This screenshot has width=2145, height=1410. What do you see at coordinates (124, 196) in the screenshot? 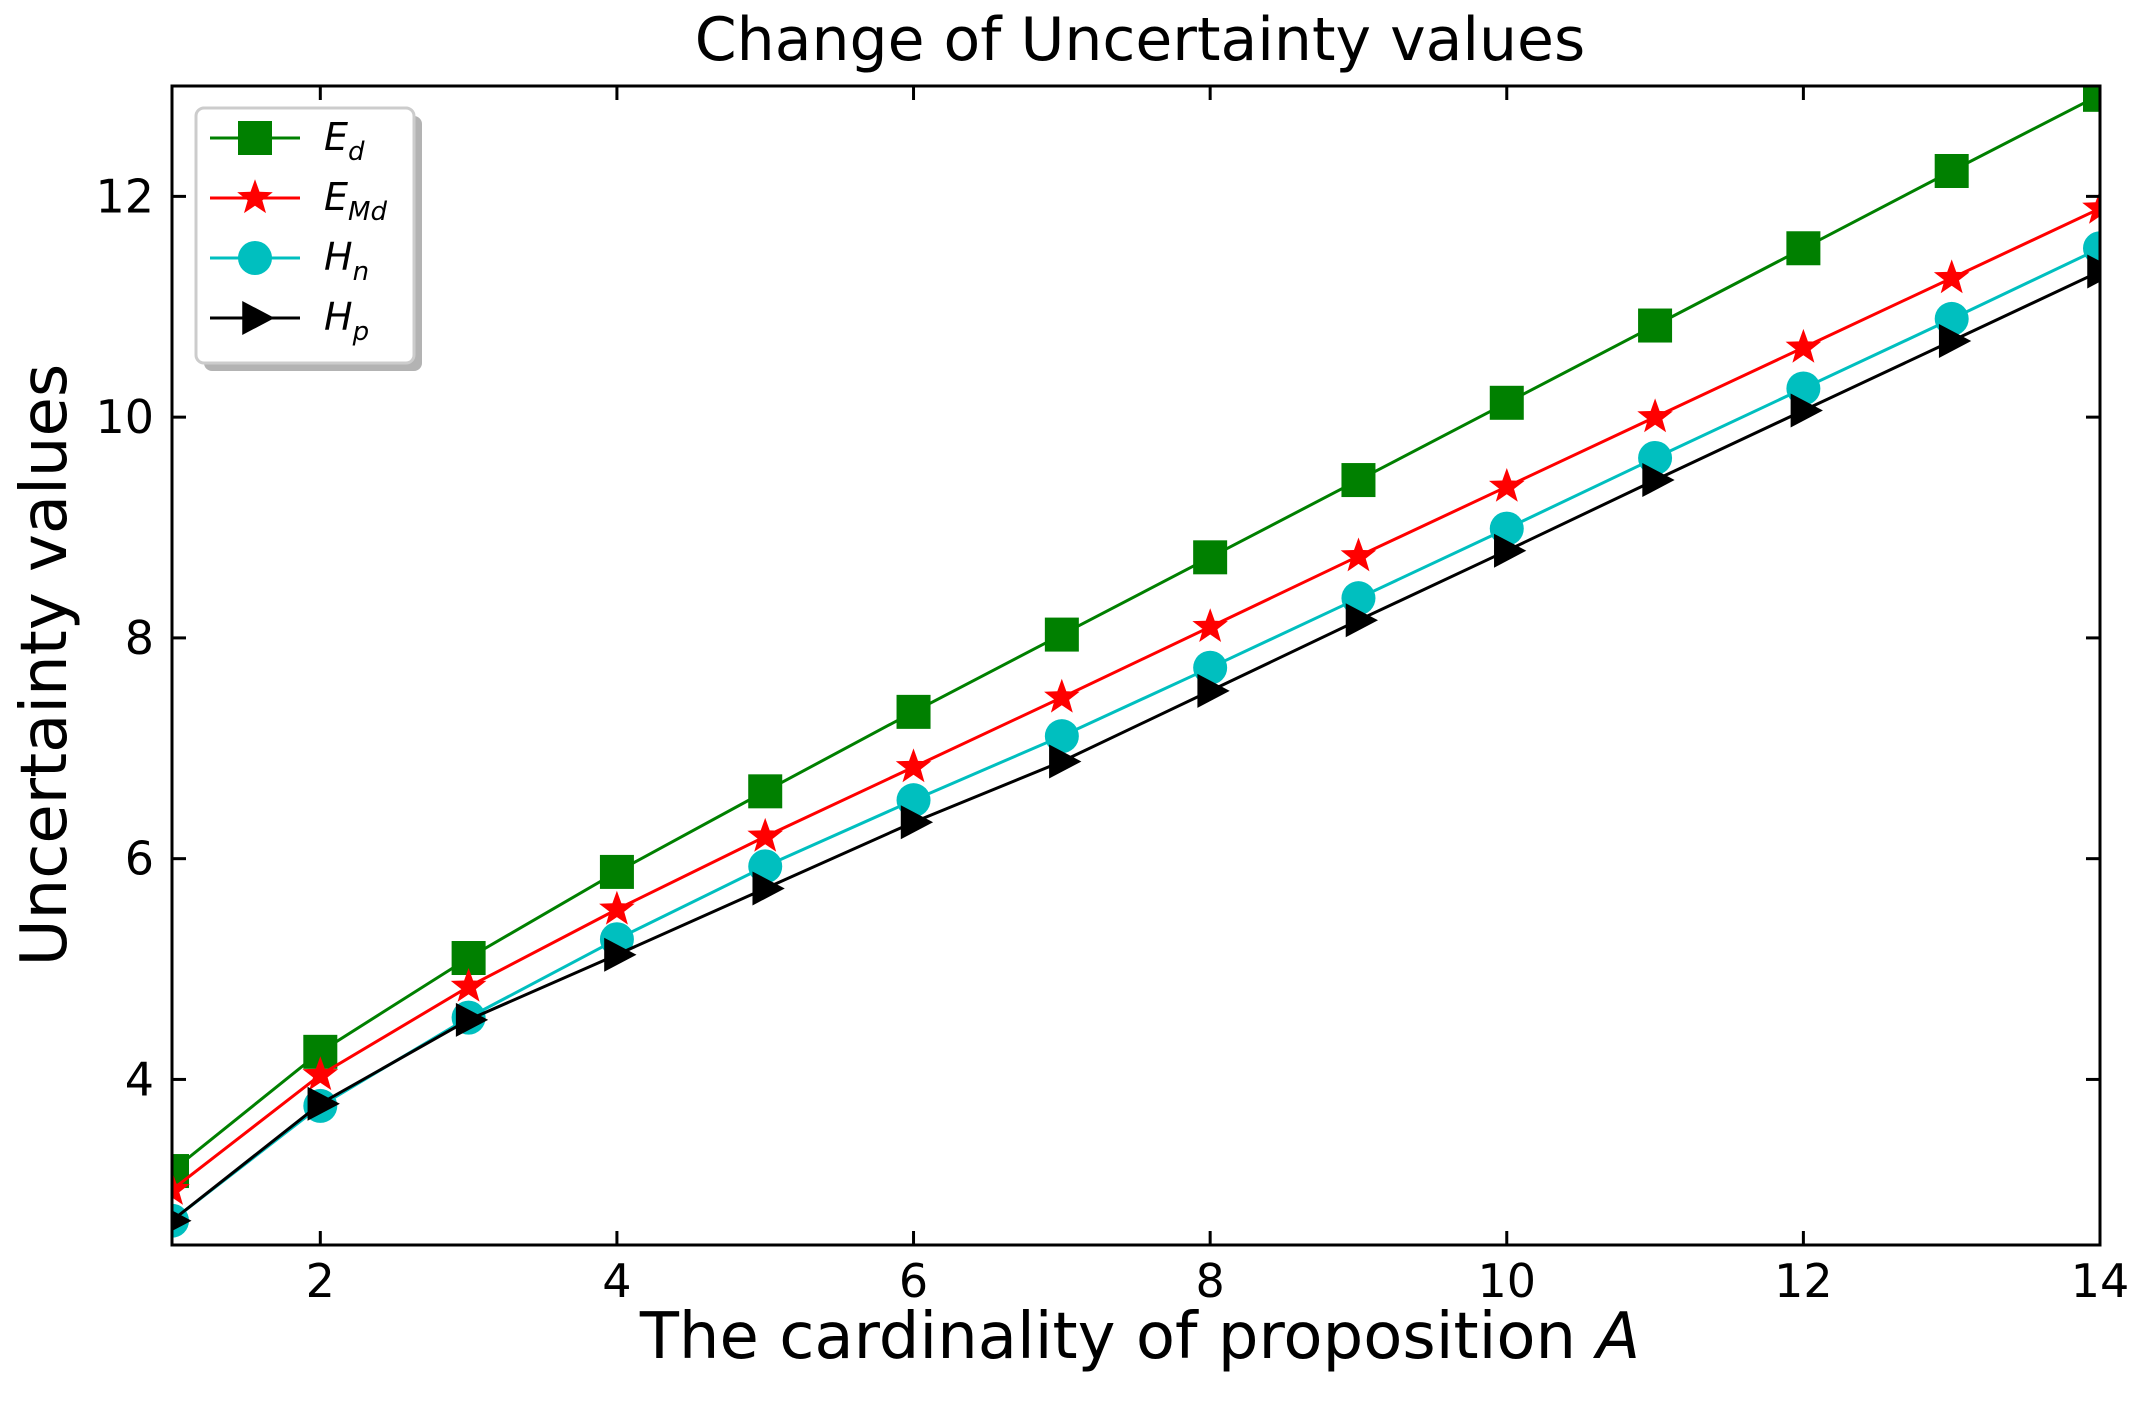
I see `y-tick-label-12: 12` at bounding box center [124, 196].